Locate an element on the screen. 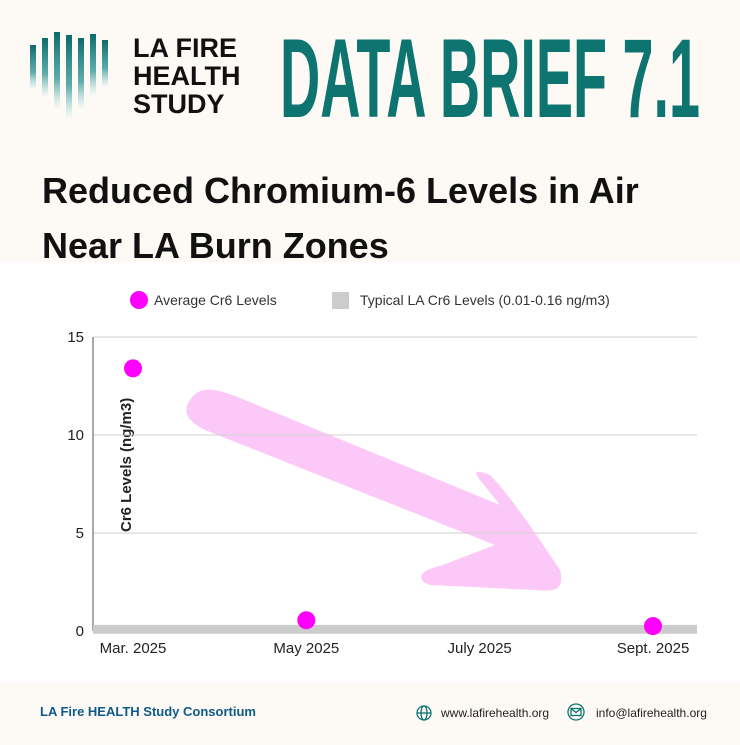 The height and width of the screenshot is (745, 740). footer-org: LA Fire HEALTH Study Consortium is located at coordinates (148, 711).